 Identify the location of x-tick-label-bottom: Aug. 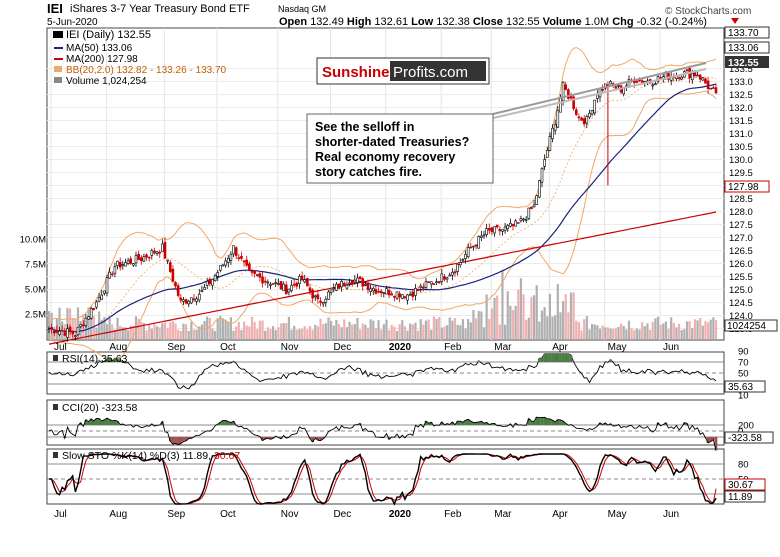
(118, 514).